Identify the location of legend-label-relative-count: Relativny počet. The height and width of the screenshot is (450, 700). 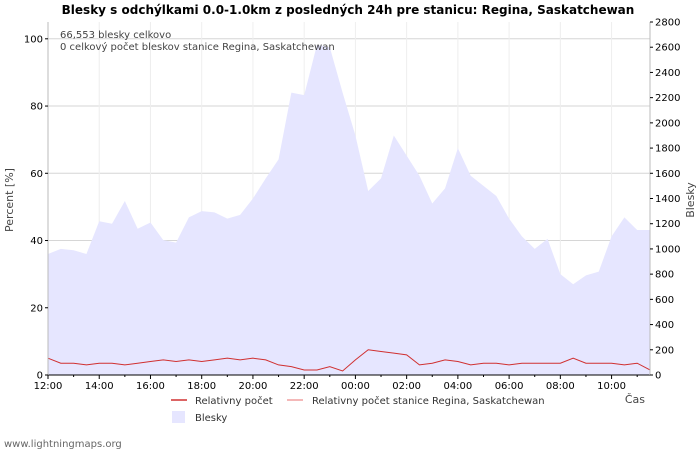
(234, 401).